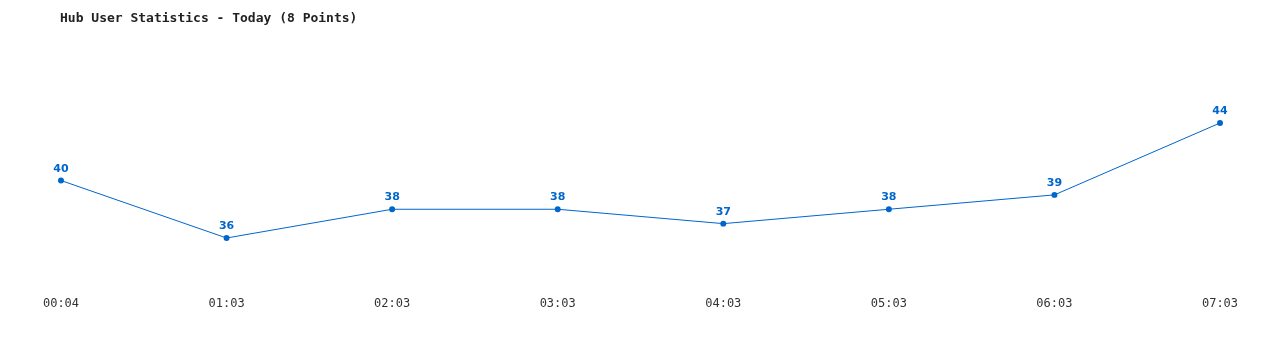  What do you see at coordinates (723, 211) in the screenshot?
I see `data-label: 37` at bounding box center [723, 211].